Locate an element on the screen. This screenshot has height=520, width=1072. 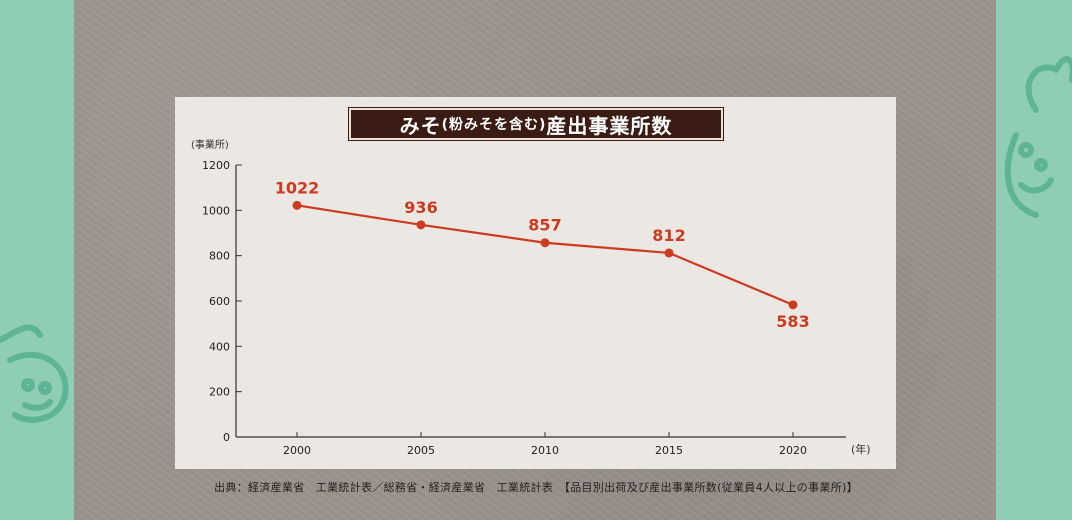
left-side-band is located at coordinates (37, 260).